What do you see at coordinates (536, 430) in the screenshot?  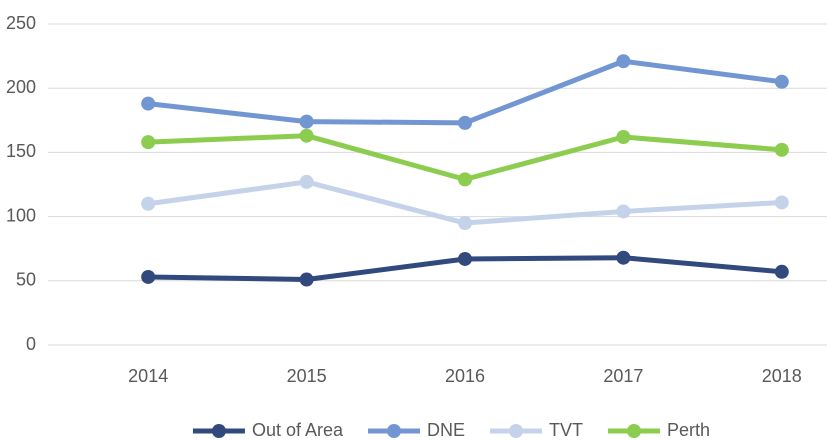 I see `legend-item: TVT` at bounding box center [536, 430].